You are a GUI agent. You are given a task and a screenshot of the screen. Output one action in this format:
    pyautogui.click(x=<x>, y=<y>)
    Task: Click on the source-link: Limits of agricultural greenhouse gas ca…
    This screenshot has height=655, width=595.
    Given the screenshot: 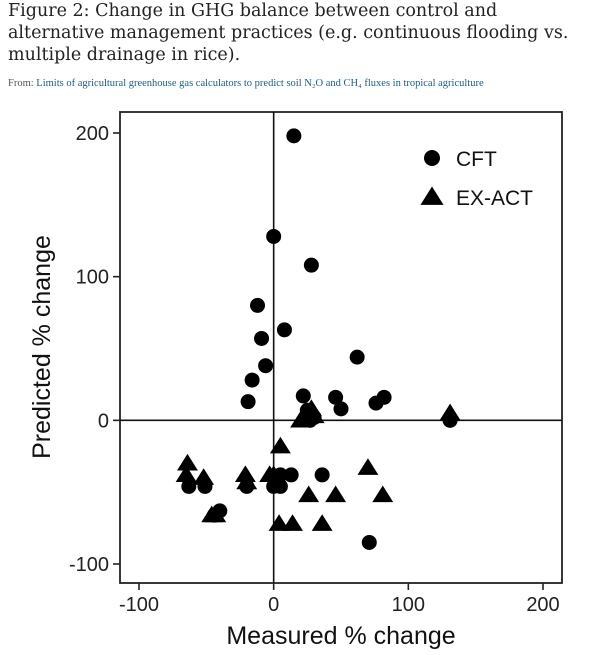 What is the action you would take?
    pyautogui.click(x=260, y=83)
    